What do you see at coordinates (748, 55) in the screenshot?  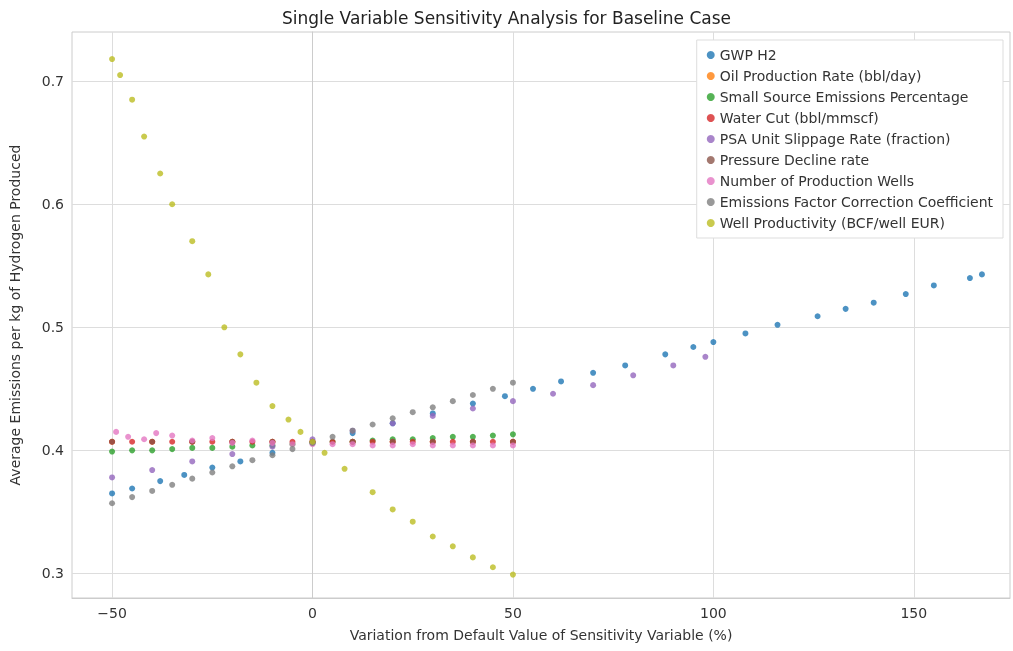 I see `legend-label: GWP H2` at bounding box center [748, 55].